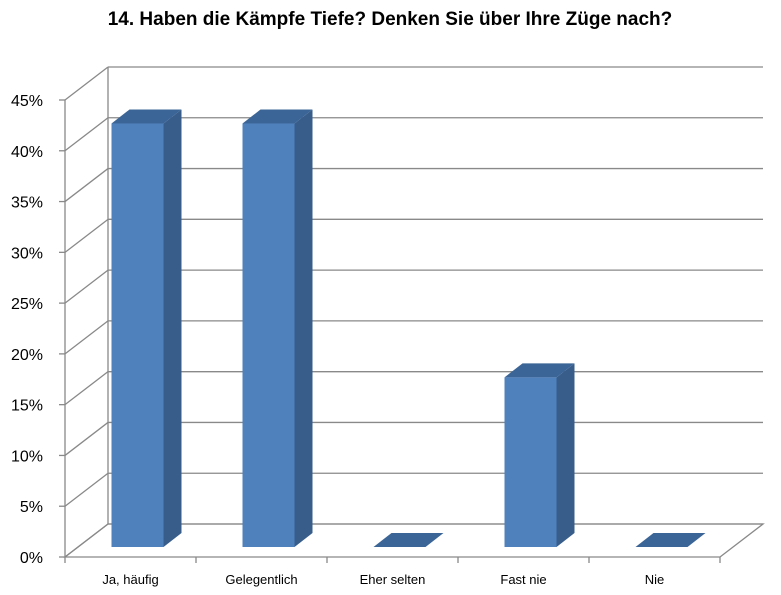 Image resolution: width=781 pixels, height=595 pixels. Describe the element at coordinates (130, 579) in the screenshot. I see `x-tick-label: Ja, häufig` at that location.